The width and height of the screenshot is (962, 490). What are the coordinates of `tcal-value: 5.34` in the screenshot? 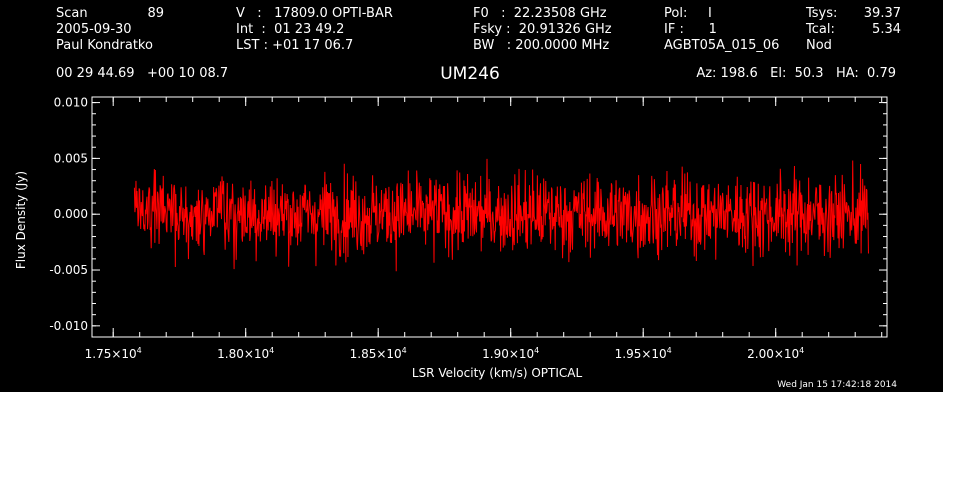 It's located at (886, 29).